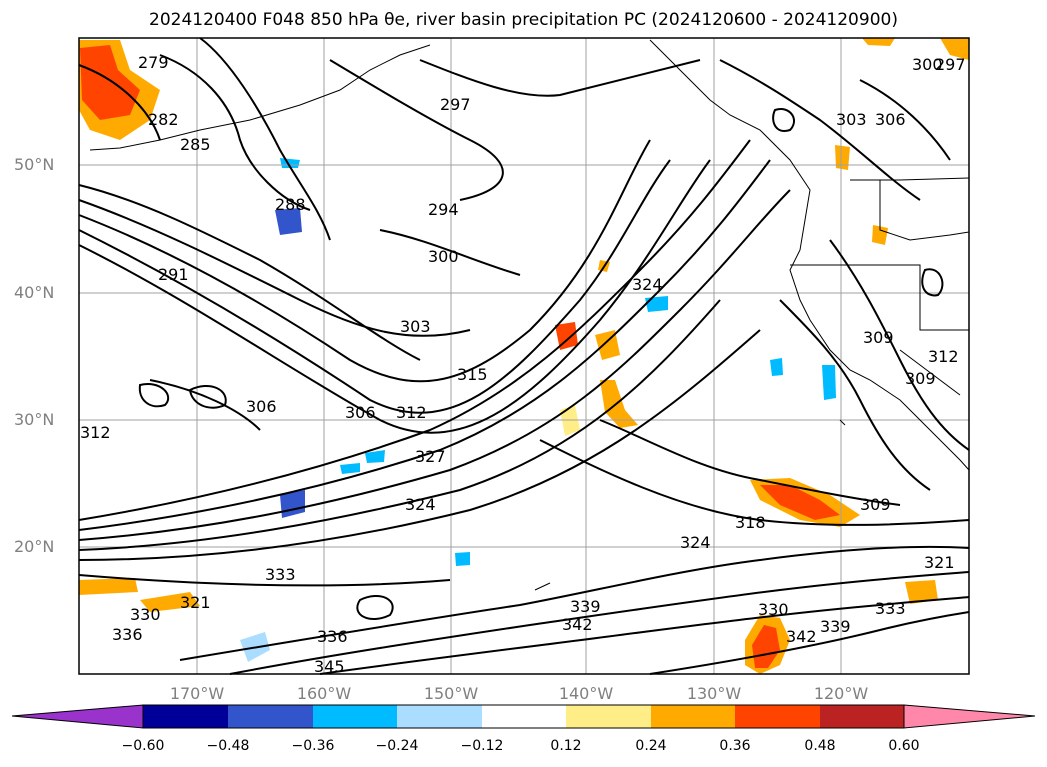 The image size is (1047, 767). Describe the element at coordinates (430, 456) in the screenshot. I see `contour-label: 327` at that location.